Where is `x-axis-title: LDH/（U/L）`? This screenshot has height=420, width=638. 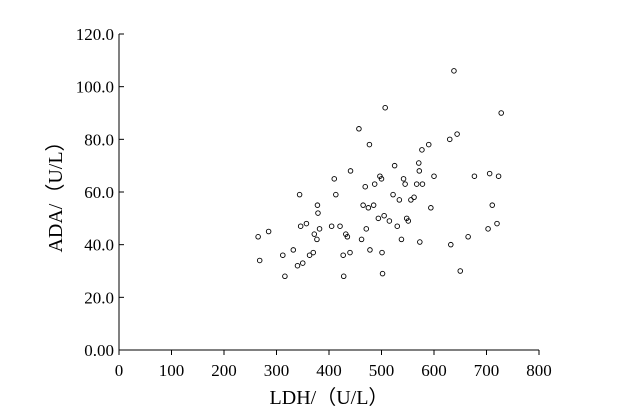 x-axis-title: LDH/（U/L） is located at coordinates (329, 397).